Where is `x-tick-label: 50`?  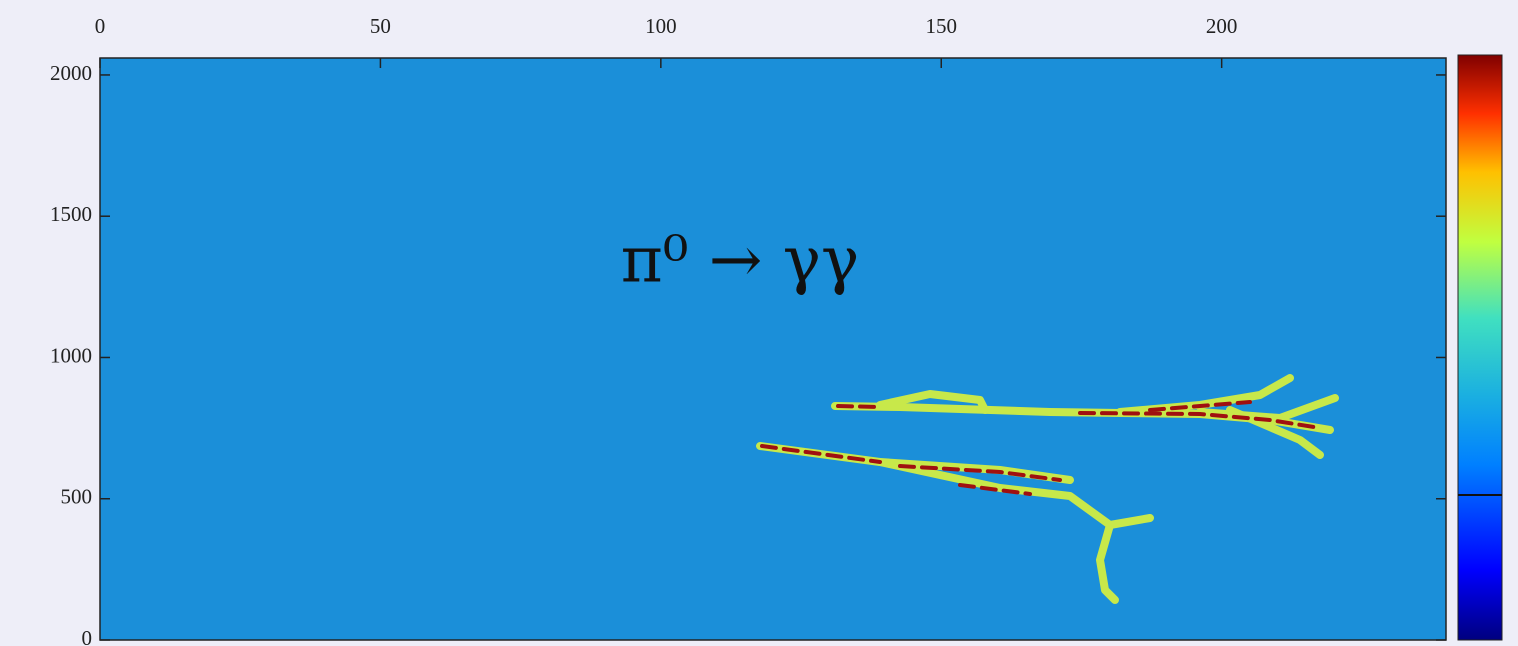
x-tick-label: 50 is located at coordinates (380, 26).